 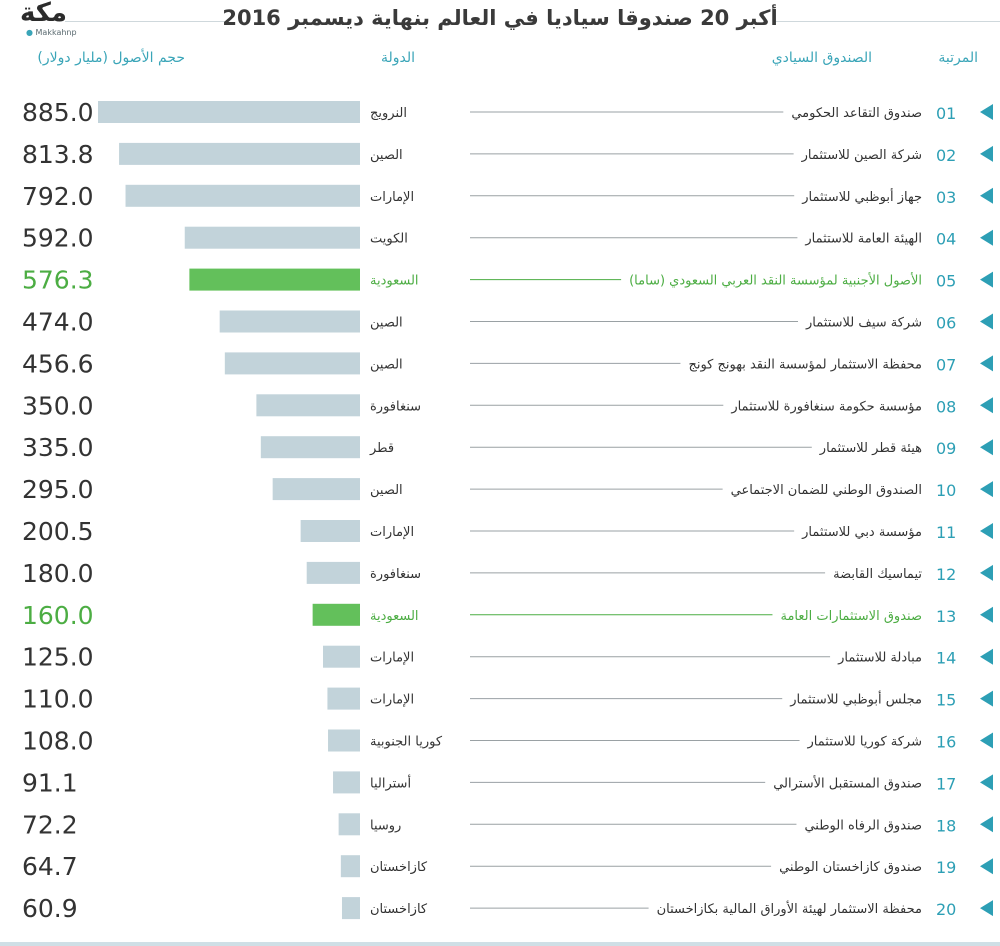 What do you see at coordinates (58, 196) in the screenshot?
I see `value-label: 792.0` at bounding box center [58, 196].